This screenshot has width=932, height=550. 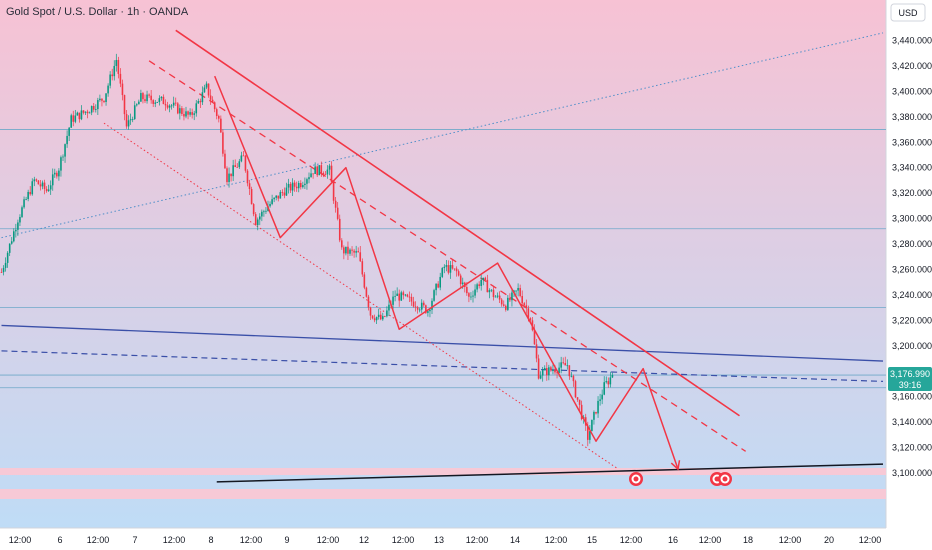 What do you see at coordinates (59, 540) in the screenshot?
I see `time-tick-label: 6` at bounding box center [59, 540].